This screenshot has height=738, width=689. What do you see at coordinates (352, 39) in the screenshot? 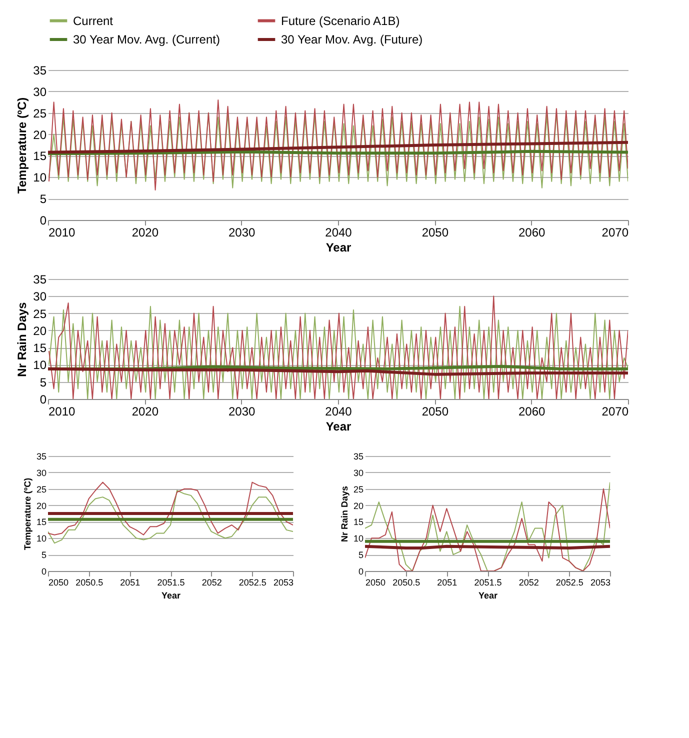
I see `legend-label: 30 Year Mov. Avg. (Future)` at bounding box center [352, 39].